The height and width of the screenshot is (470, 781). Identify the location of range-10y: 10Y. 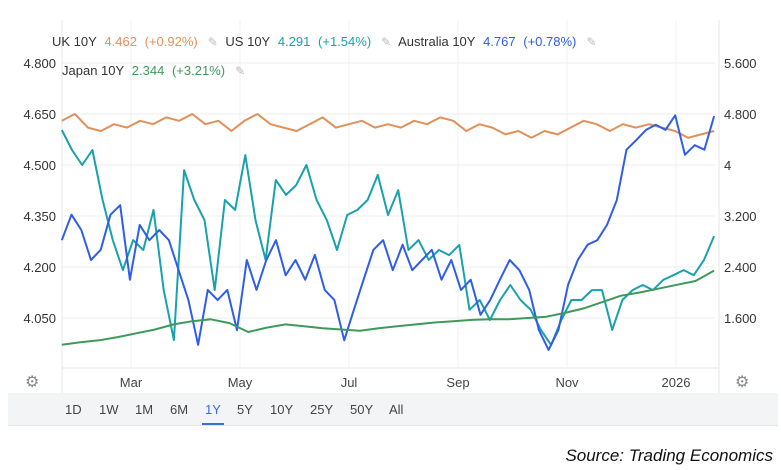
(282, 409).